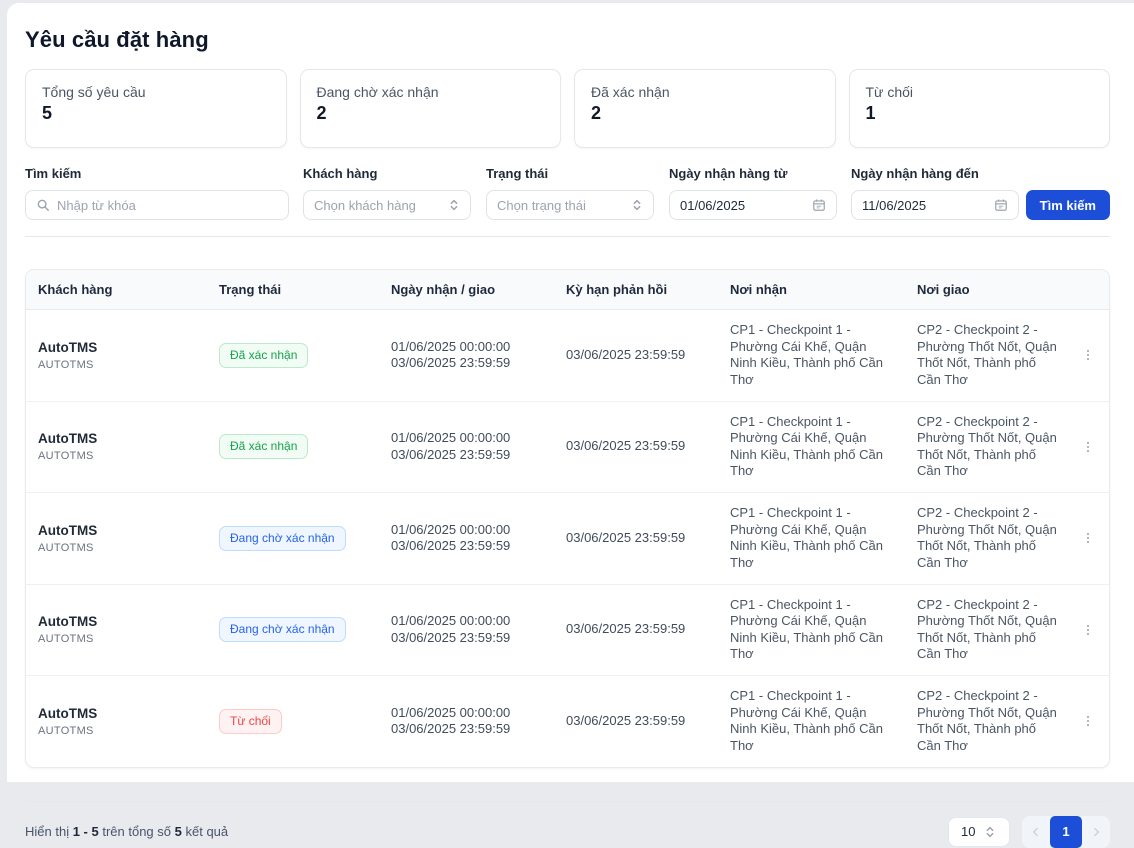 Image resolution: width=1134 pixels, height=848 pixels. I want to click on status-select: Chọn trạng thái, so click(570, 205).